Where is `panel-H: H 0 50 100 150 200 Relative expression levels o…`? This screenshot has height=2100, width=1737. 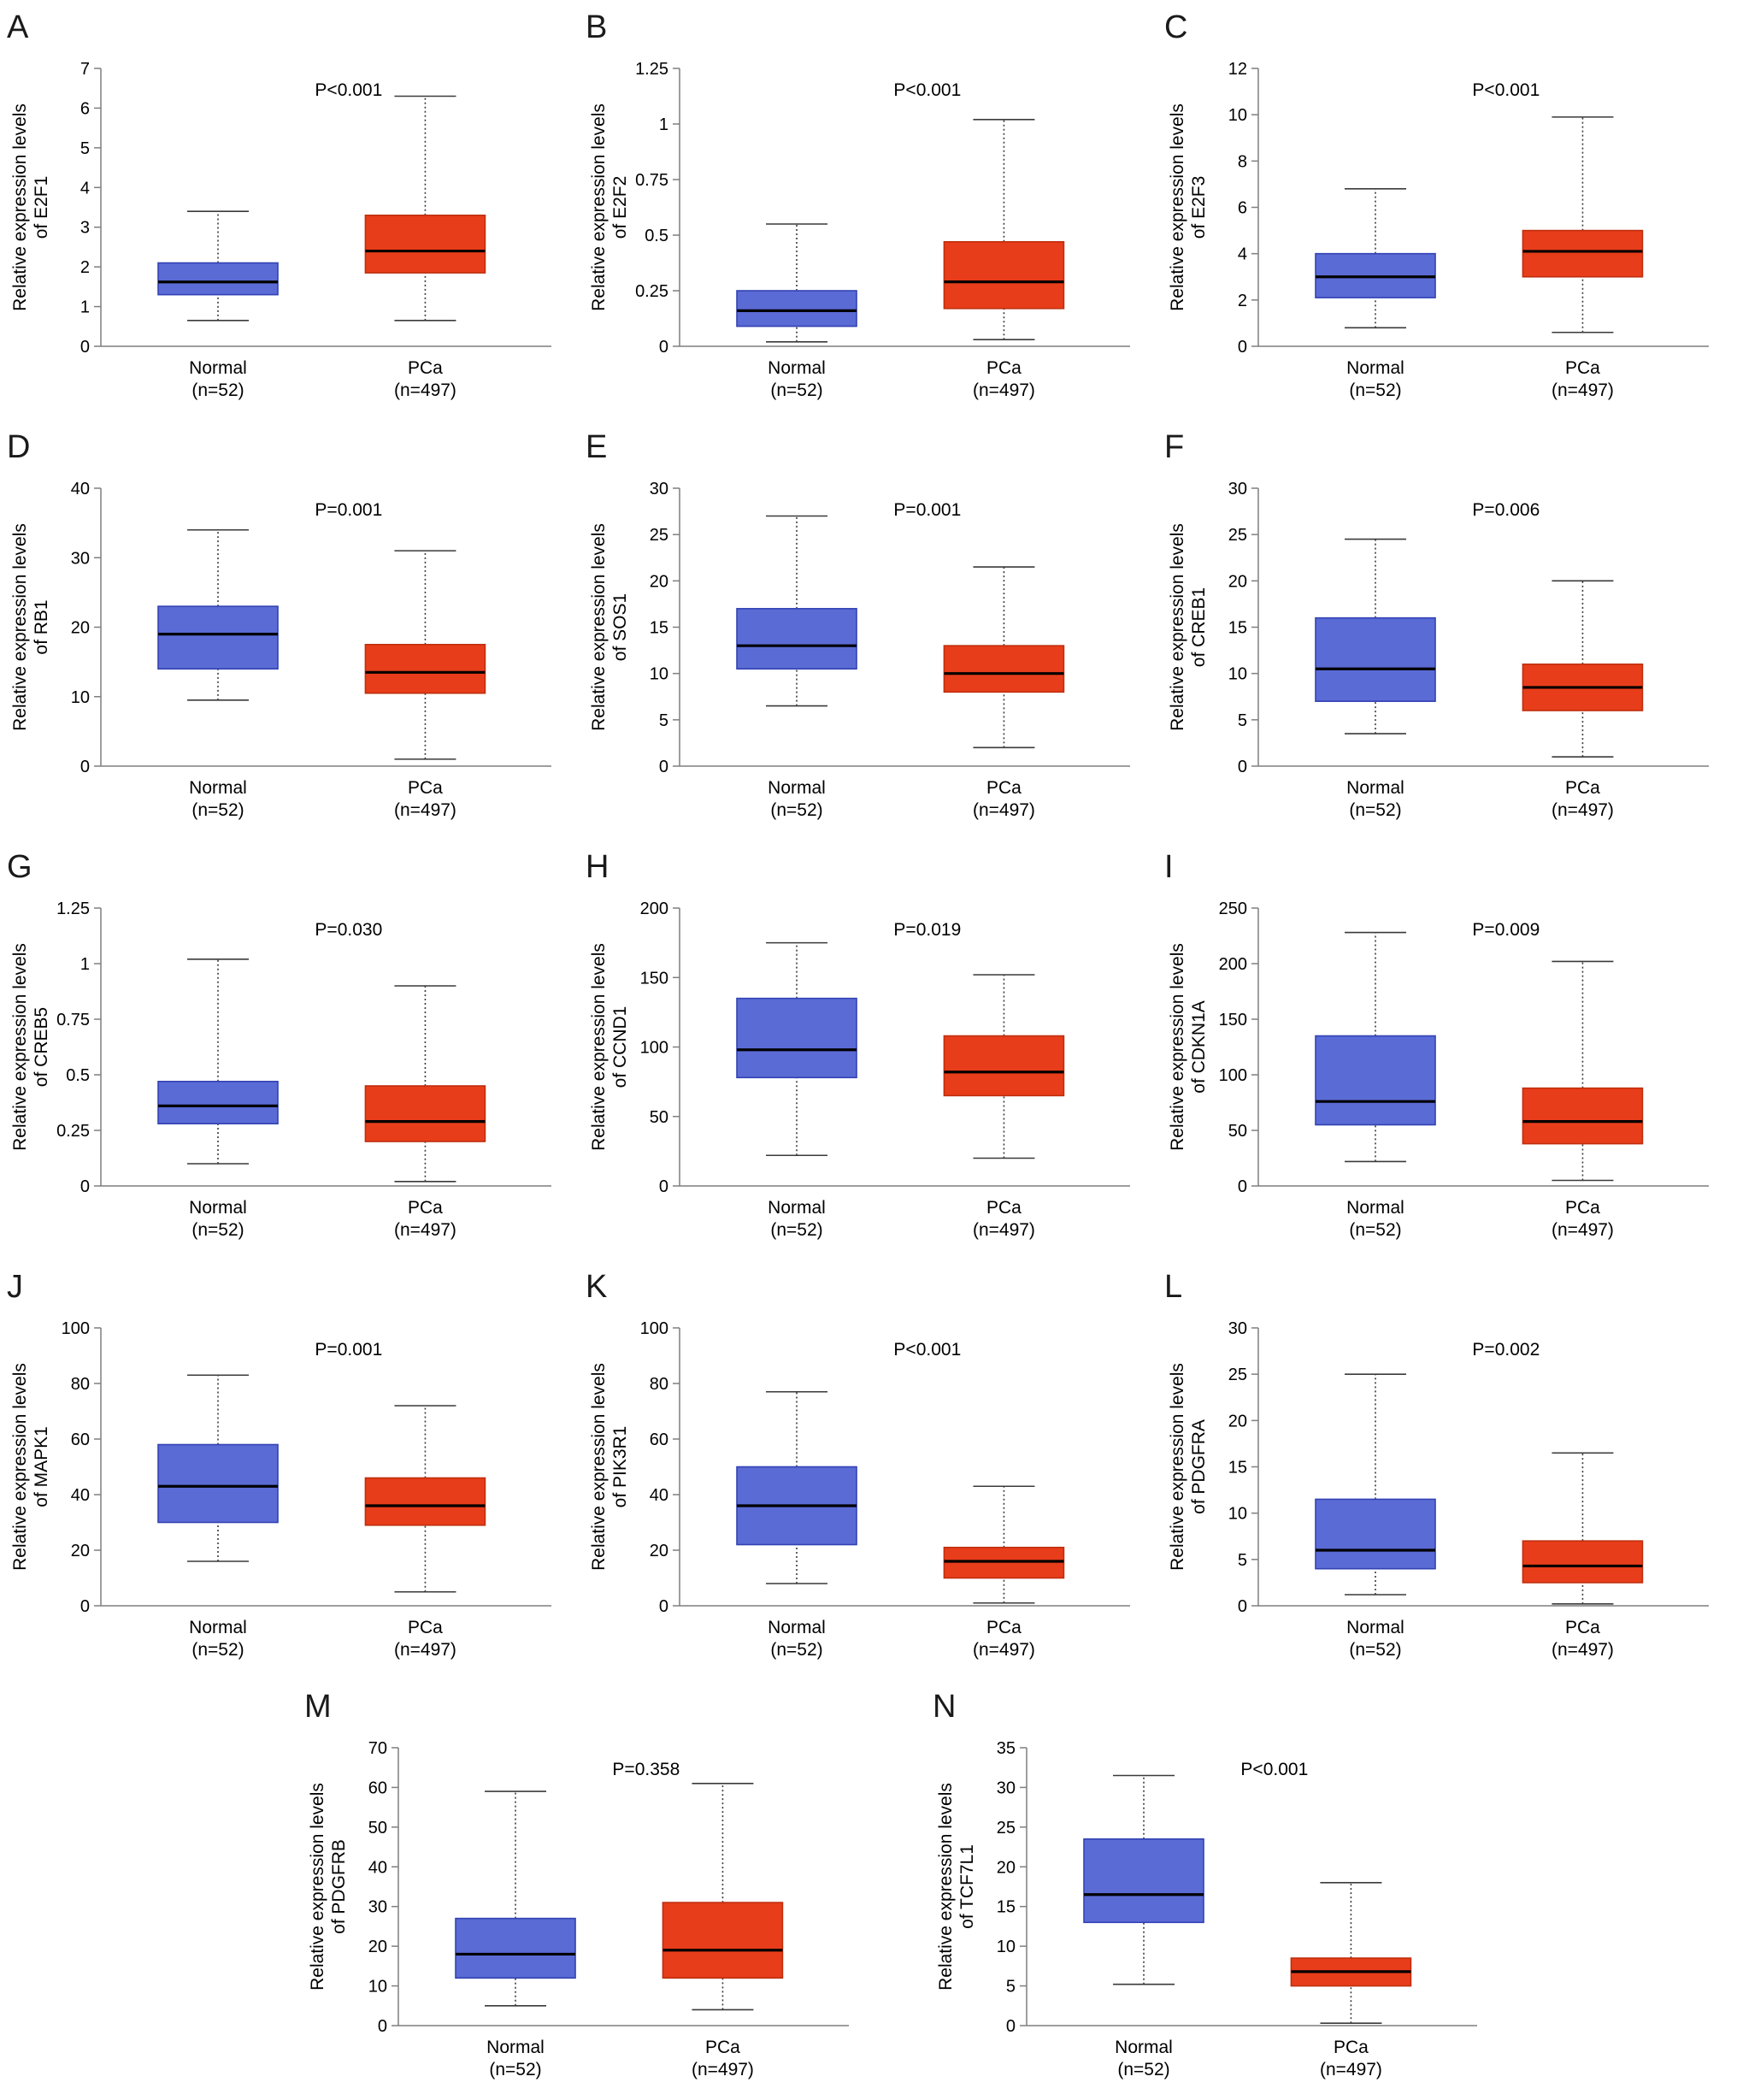
panel-H: H 0 50 100 150 200 Relative expression levels o… is located at coordinates (868, 1050).